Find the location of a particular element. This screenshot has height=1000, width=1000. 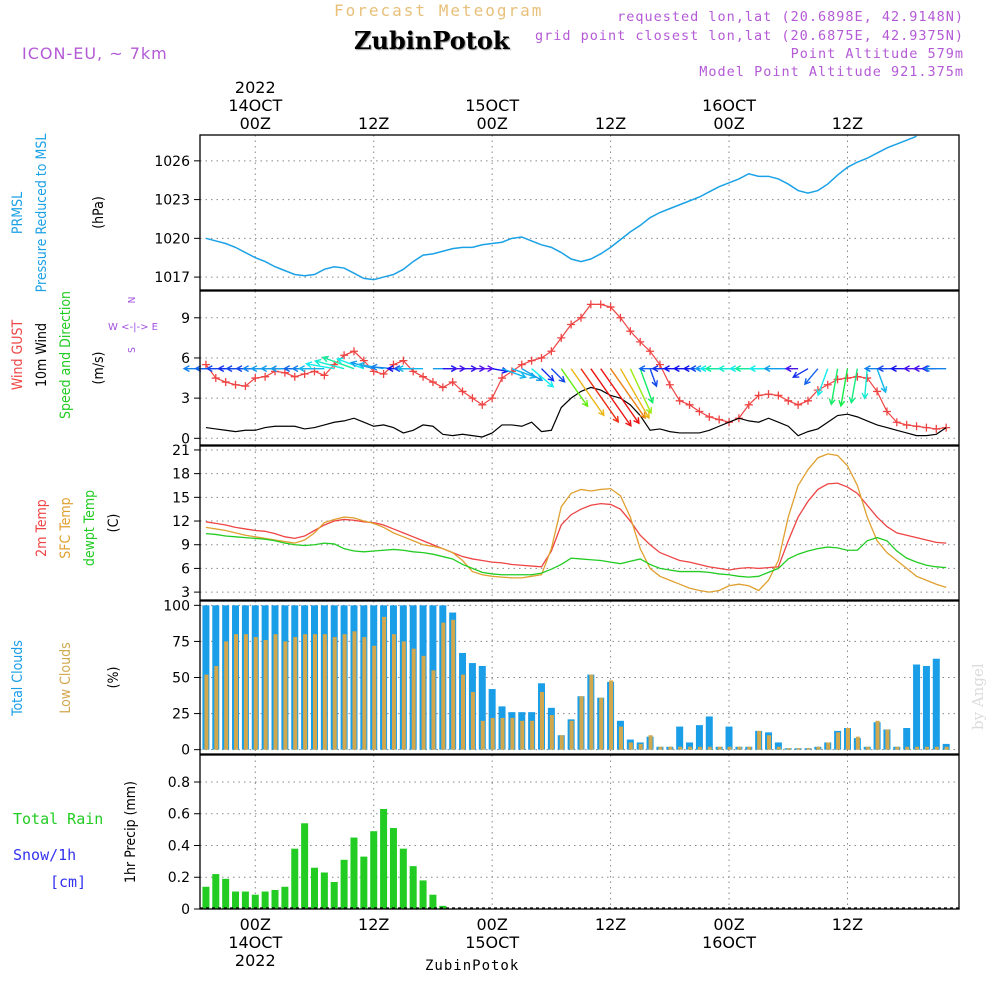

temperature-legend-label: SFC Temp is located at coordinates (66, 527).